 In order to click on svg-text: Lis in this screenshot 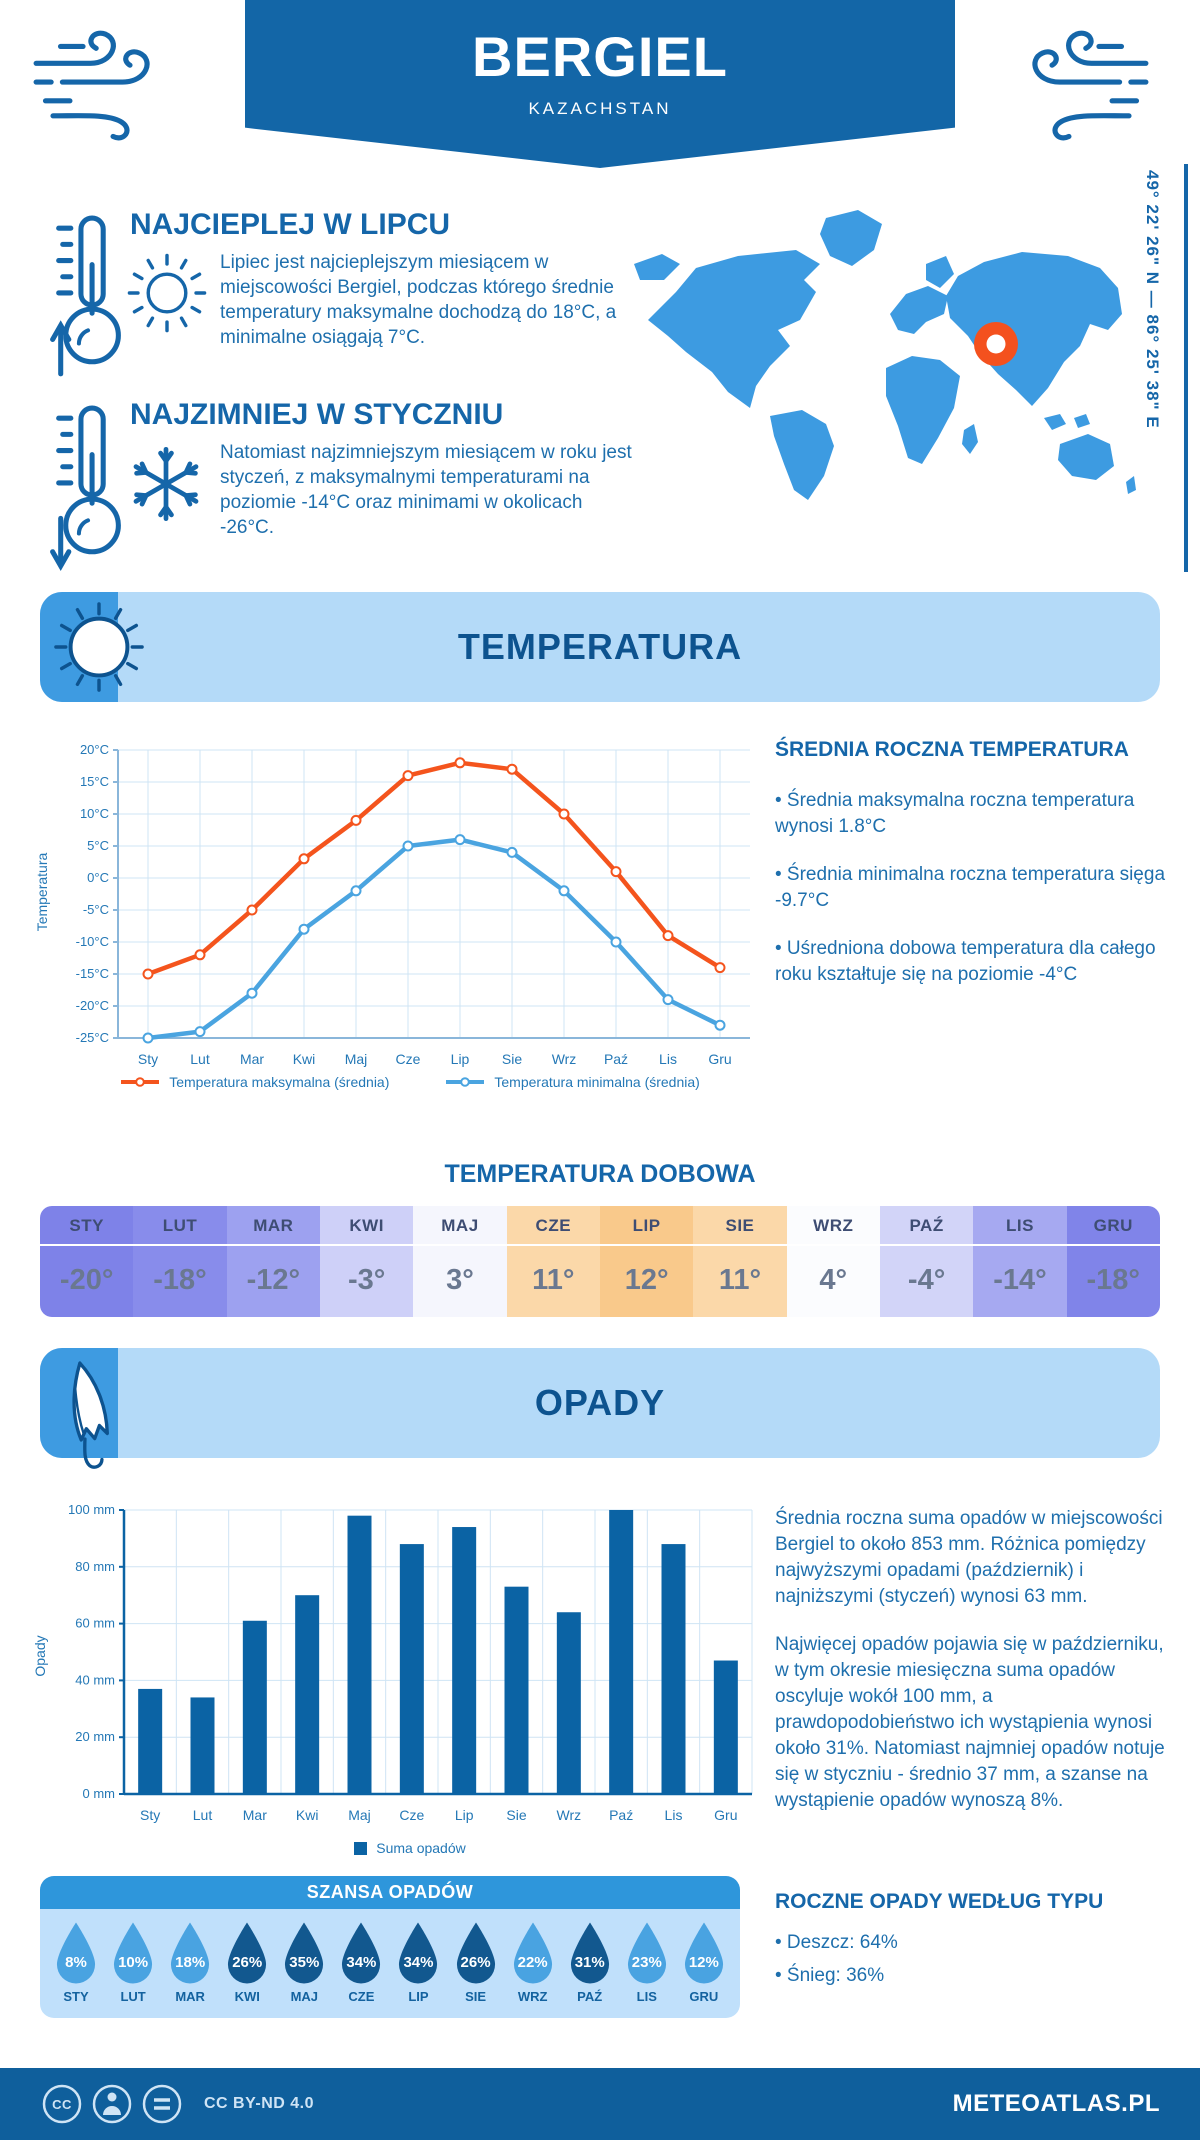, I will do `click(668, 1059)`.